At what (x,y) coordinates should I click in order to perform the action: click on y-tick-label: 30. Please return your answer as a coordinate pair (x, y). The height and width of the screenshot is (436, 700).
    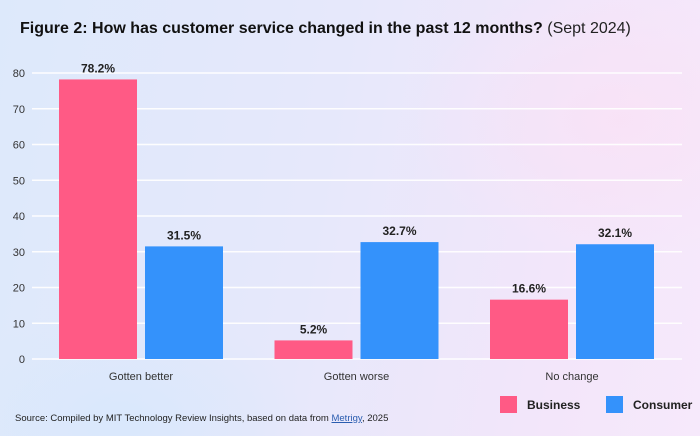
    Looking at the image, I should click on (19, 253).